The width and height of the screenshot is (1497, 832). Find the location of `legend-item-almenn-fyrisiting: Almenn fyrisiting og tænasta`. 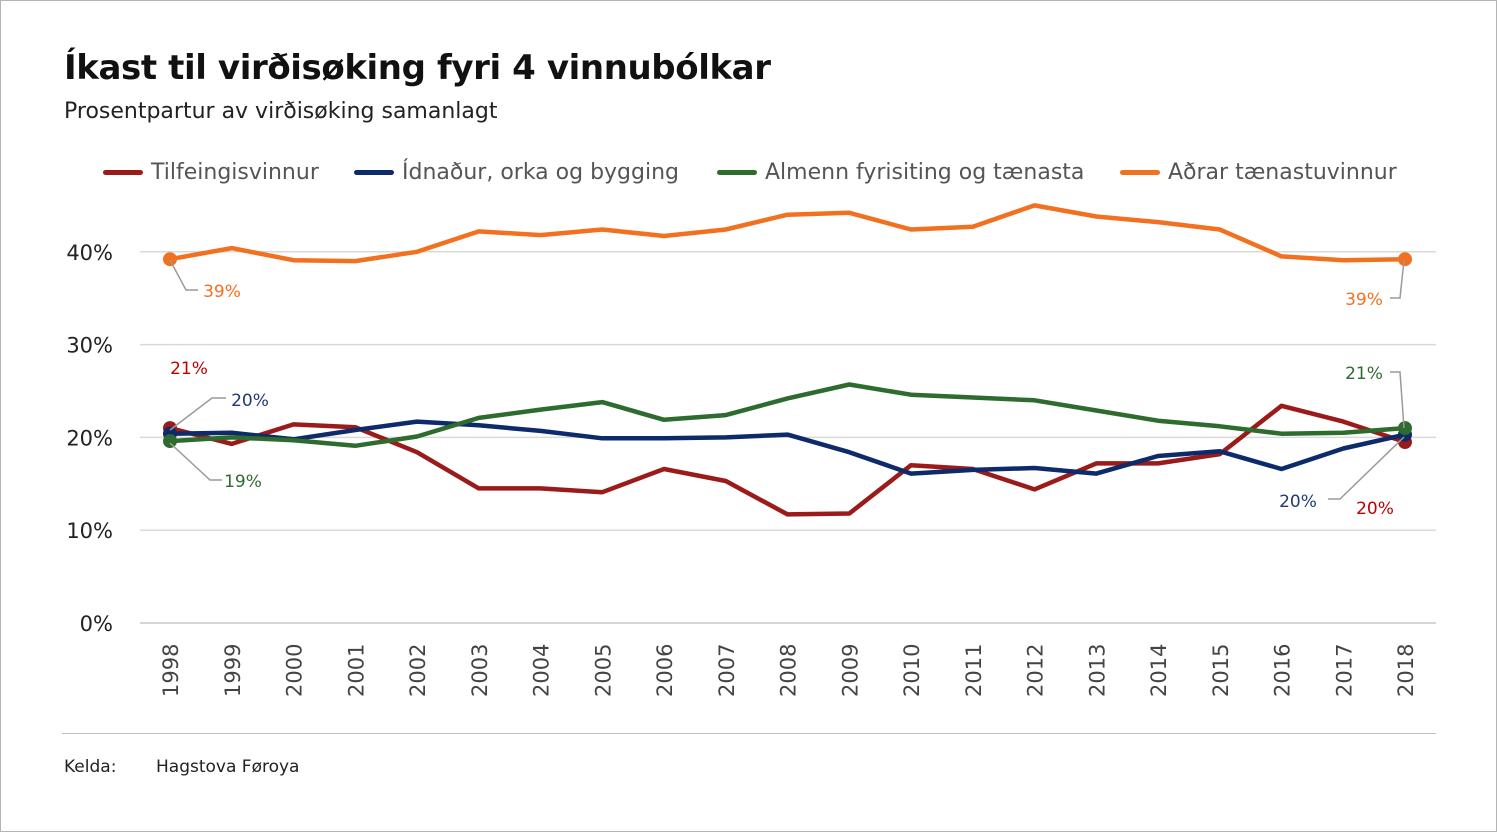

legend-item-almenn-fyrisiting: Almenn fyrisiting og tænasta is located at coordinates (900, 172).